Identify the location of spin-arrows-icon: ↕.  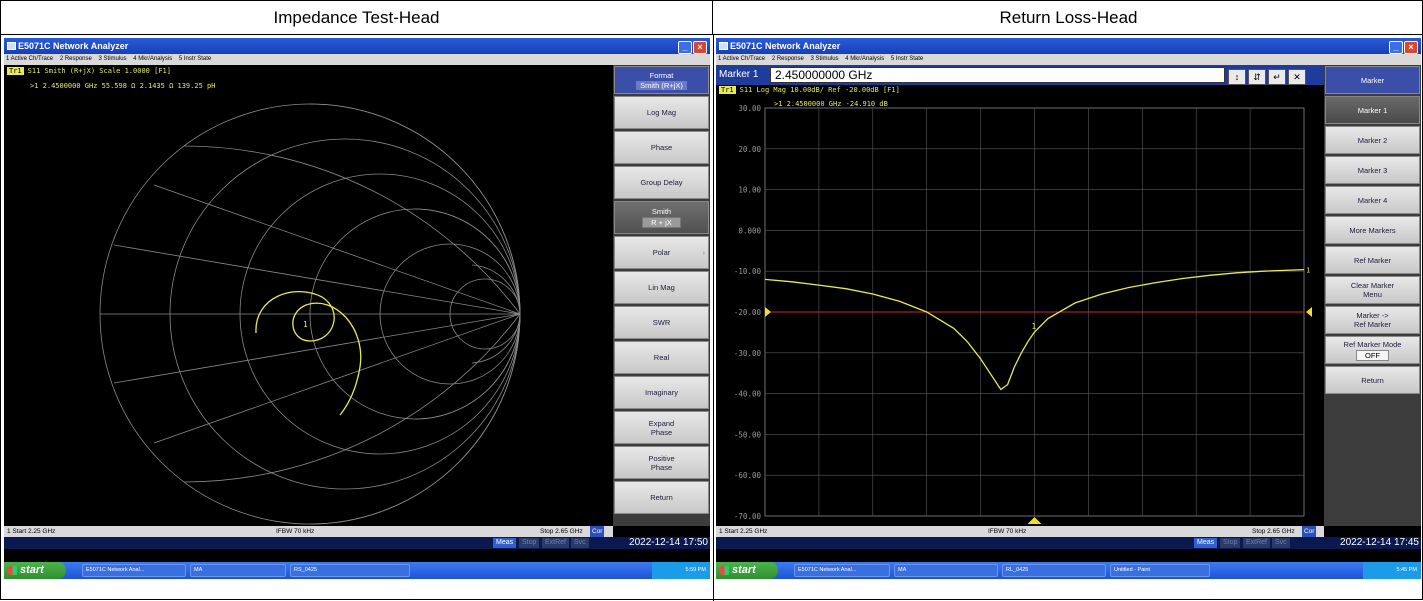
(1237, 77).